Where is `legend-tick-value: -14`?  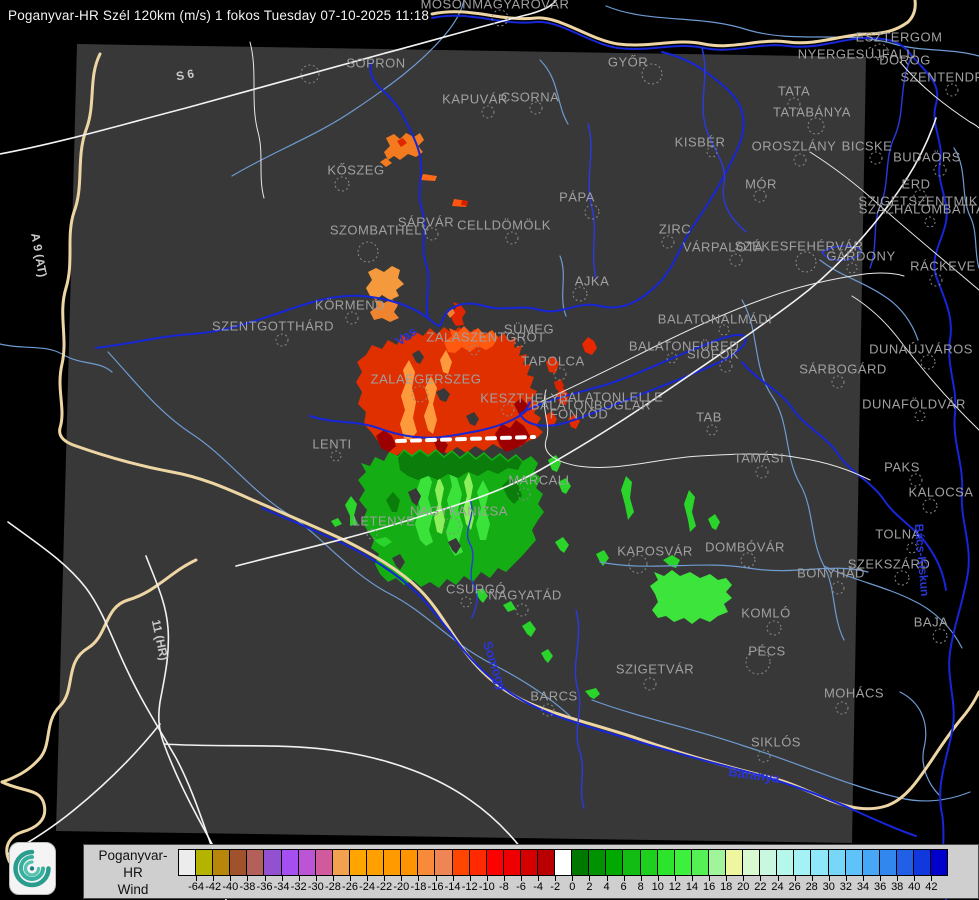 legend-tick-value: -14 is located at coordinates (452, 887).